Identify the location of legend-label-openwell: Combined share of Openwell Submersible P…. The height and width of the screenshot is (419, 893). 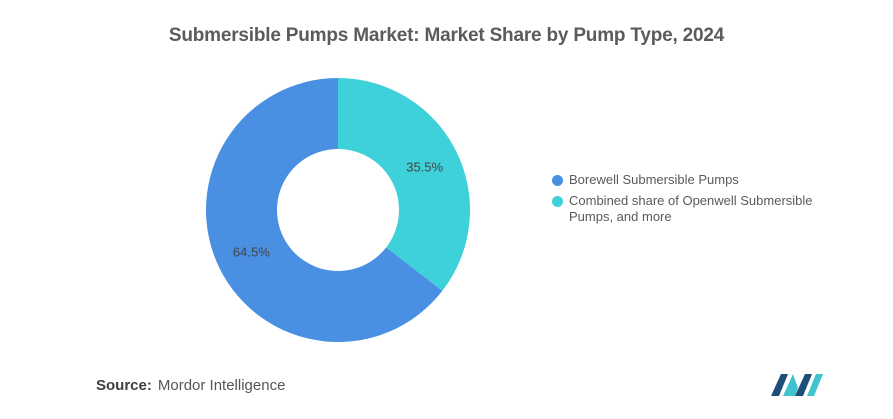
(691, 208).